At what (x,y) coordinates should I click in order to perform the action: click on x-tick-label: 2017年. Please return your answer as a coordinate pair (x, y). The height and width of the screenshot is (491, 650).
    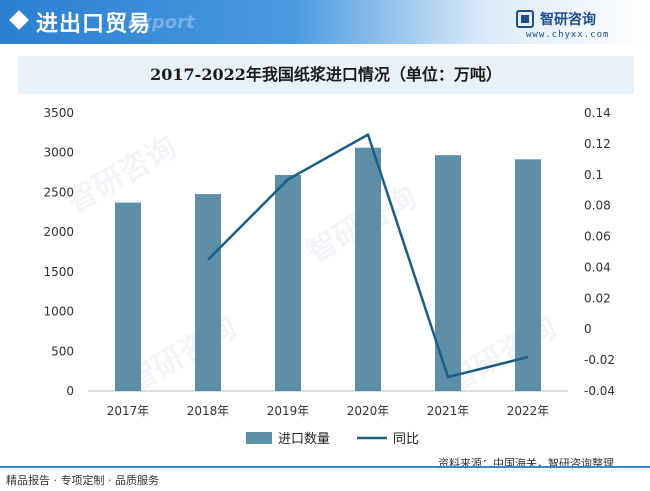
    Looking at the image, I should click on (128, 411).